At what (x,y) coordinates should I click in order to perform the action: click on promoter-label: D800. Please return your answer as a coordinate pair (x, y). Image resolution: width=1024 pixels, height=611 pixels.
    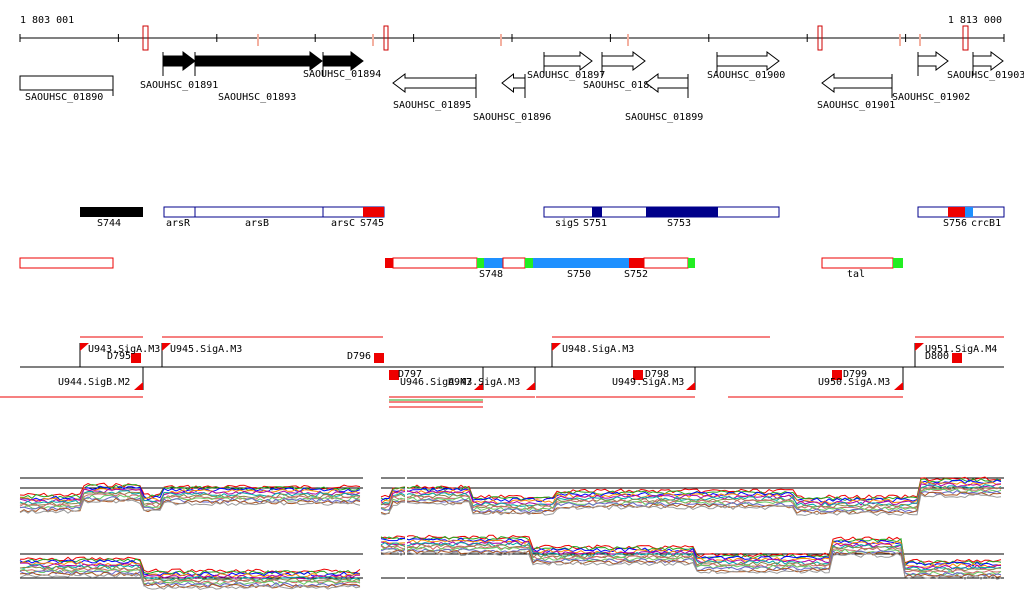
    Looking at the image, I should click on (937, 356).